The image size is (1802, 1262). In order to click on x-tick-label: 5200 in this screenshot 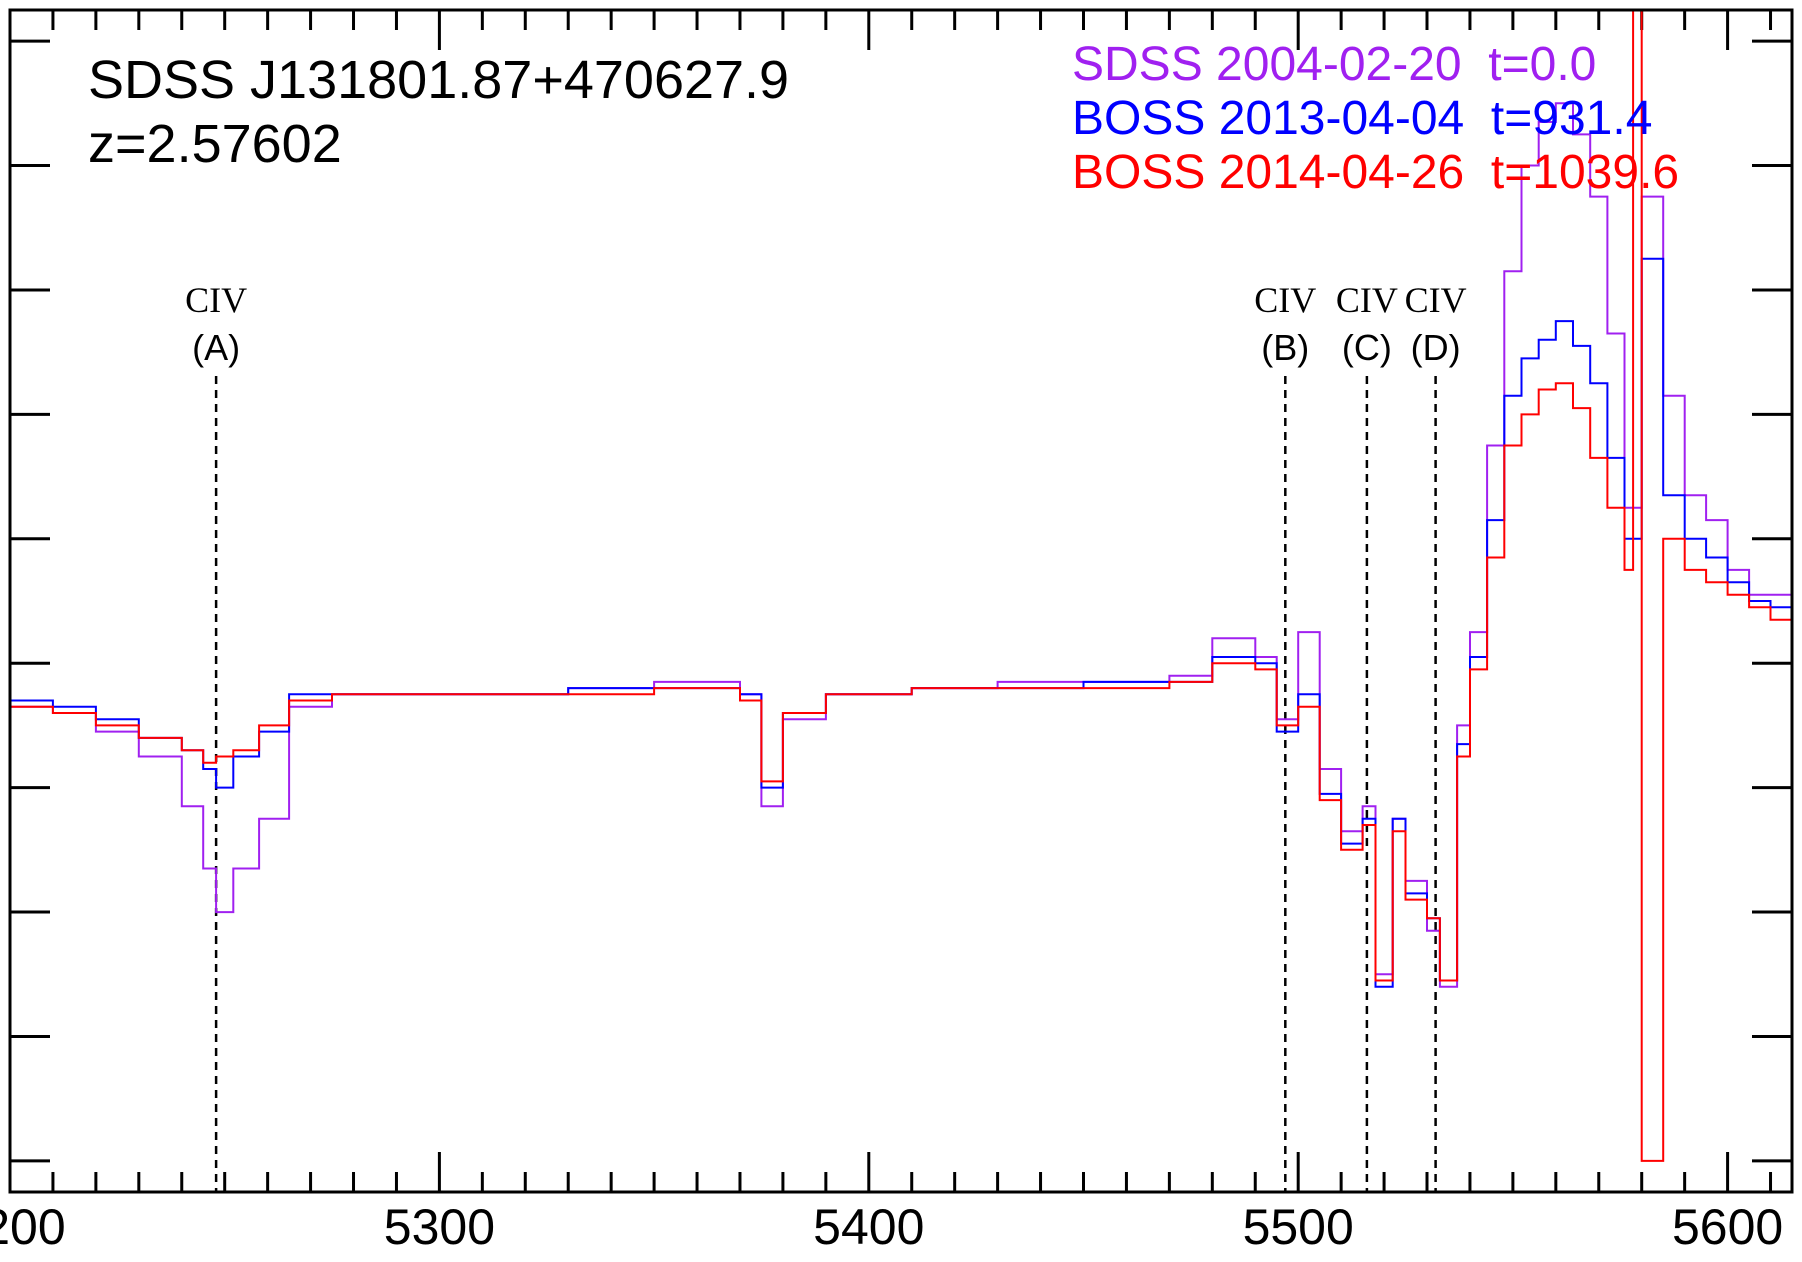, I will do `click(33, 1227)`.